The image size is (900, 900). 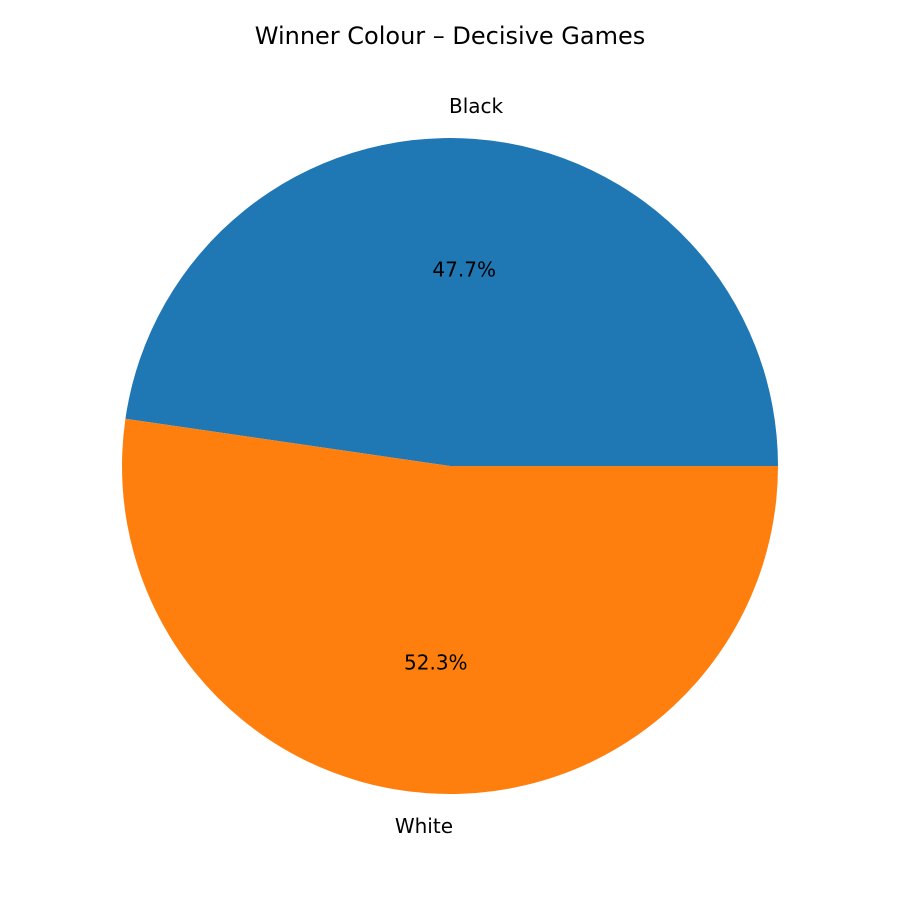 I want to click on slice-label-white: White, so click(x=424, y=826).